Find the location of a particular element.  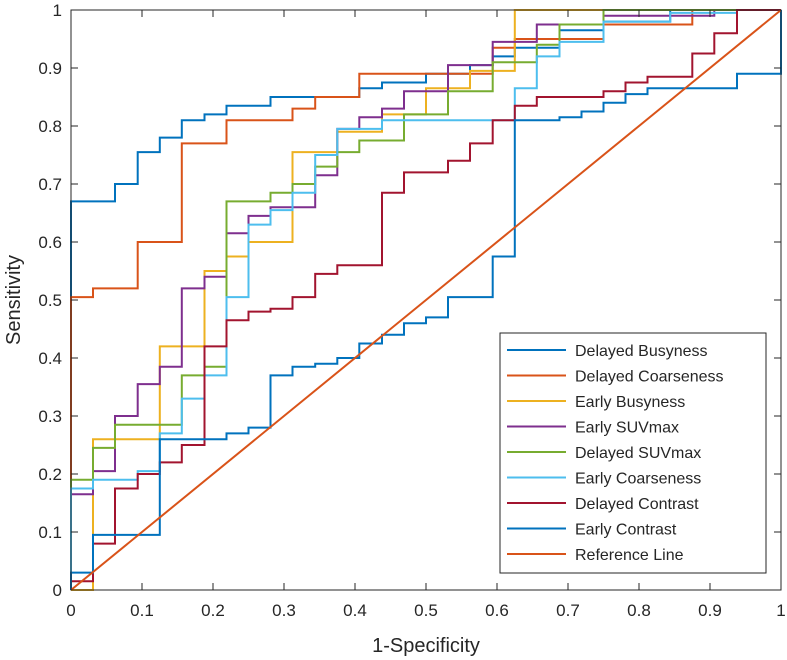

x-tick-label: 0.6 is located at coordinates (497, 610).